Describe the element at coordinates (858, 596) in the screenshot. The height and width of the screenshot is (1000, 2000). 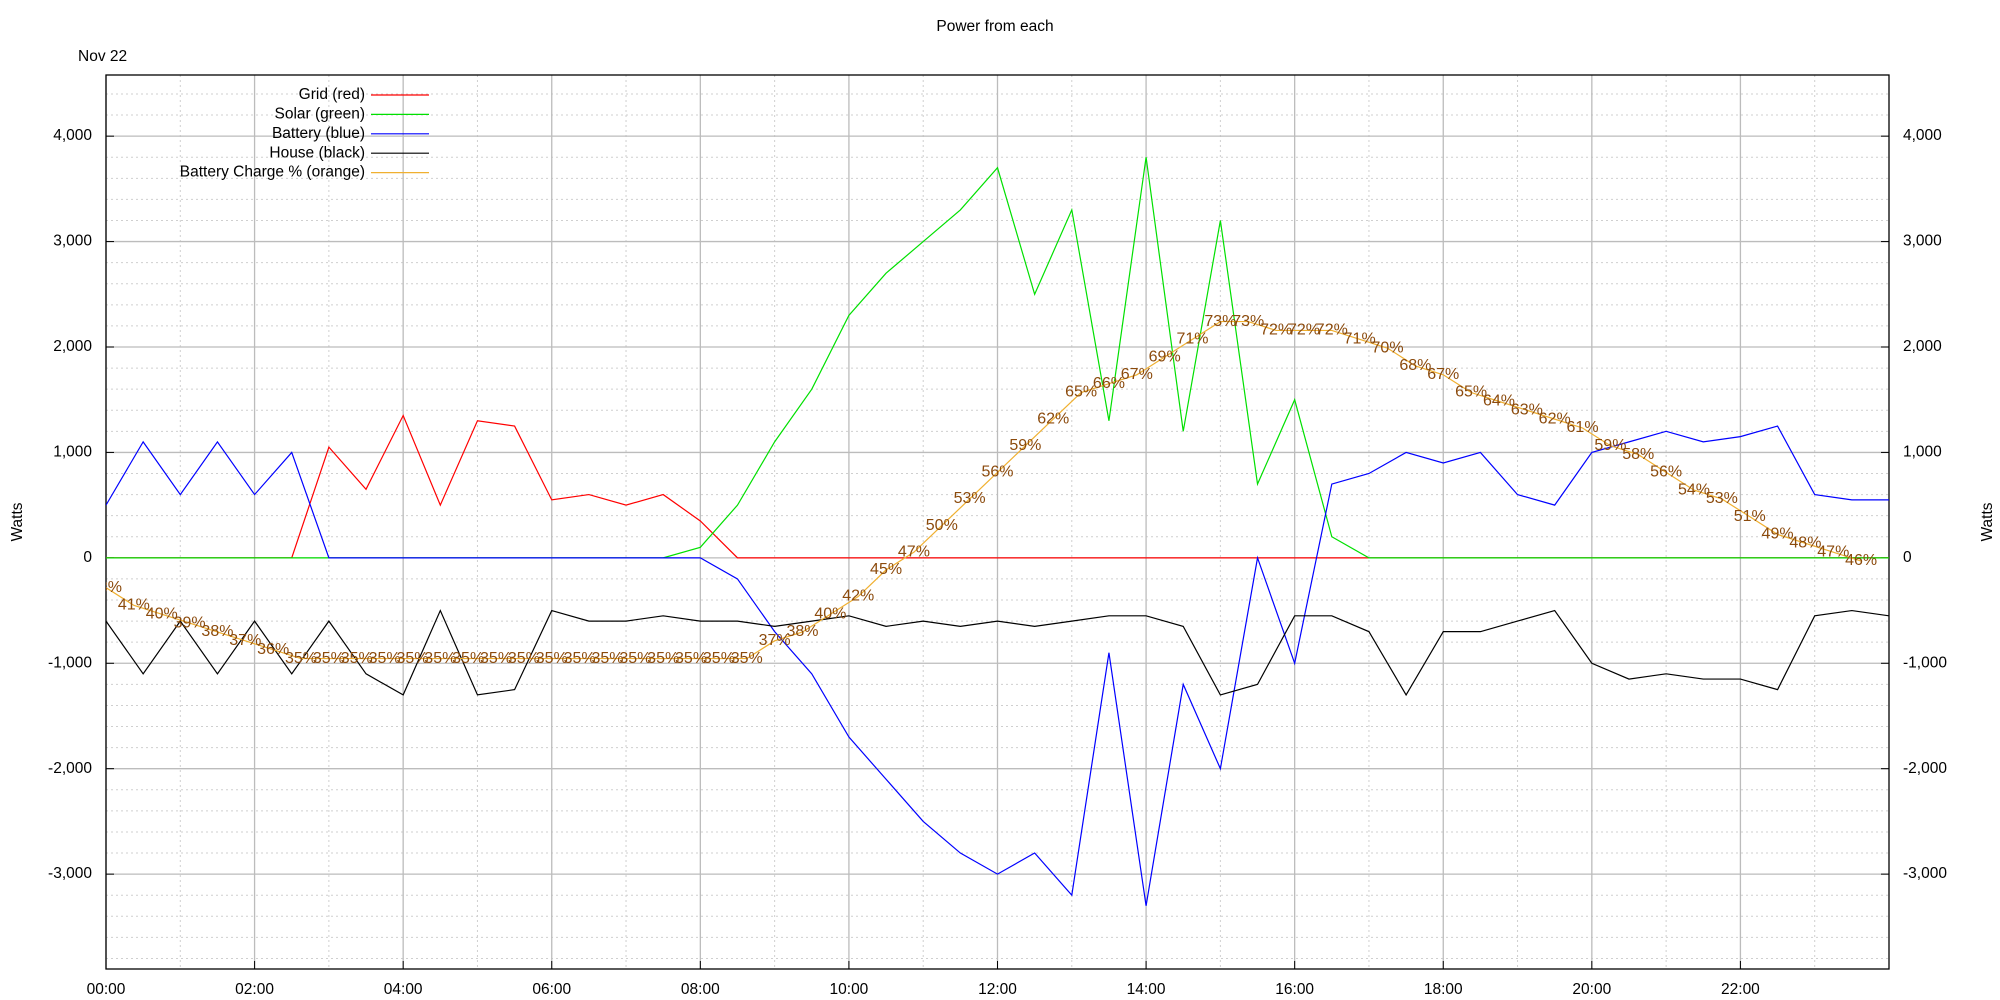
I see `data-label: 42%` at that location.